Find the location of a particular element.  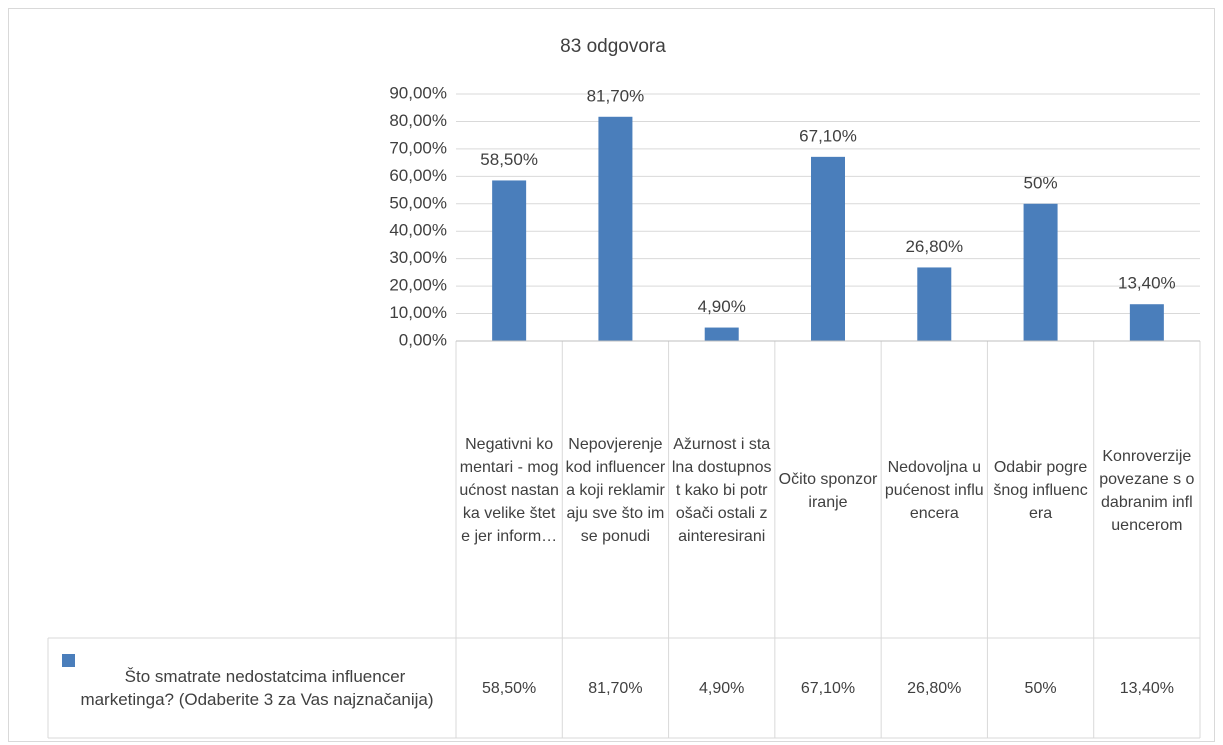

legend-key is located at coordinates (68, 660).